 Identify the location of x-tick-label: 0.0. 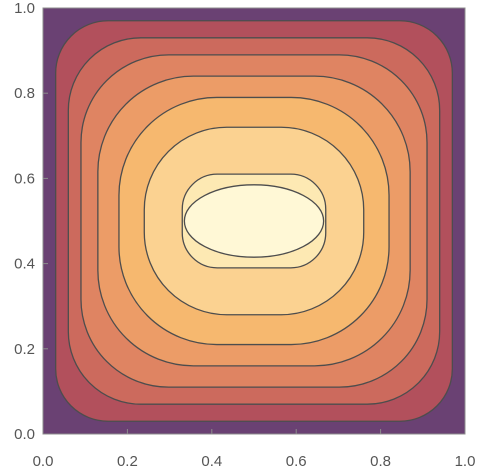
(43, 461).